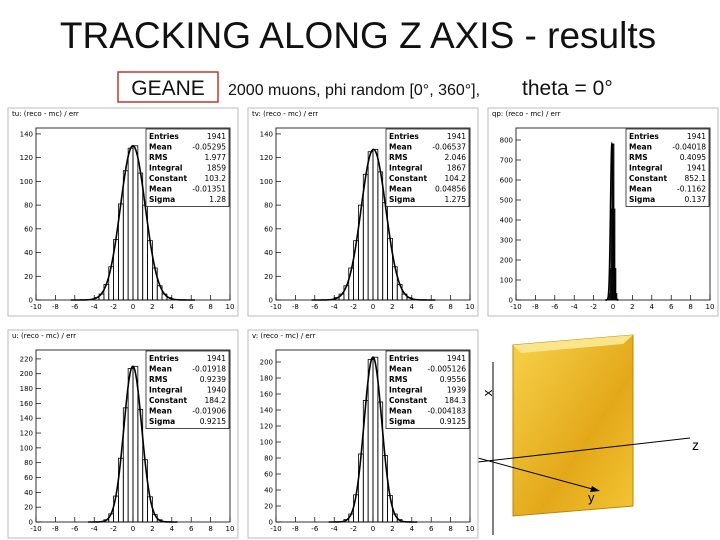  What do you see at coordinates (667, 167) in the screenshot?
I see `stats-box` at bounding box center [667, 167].